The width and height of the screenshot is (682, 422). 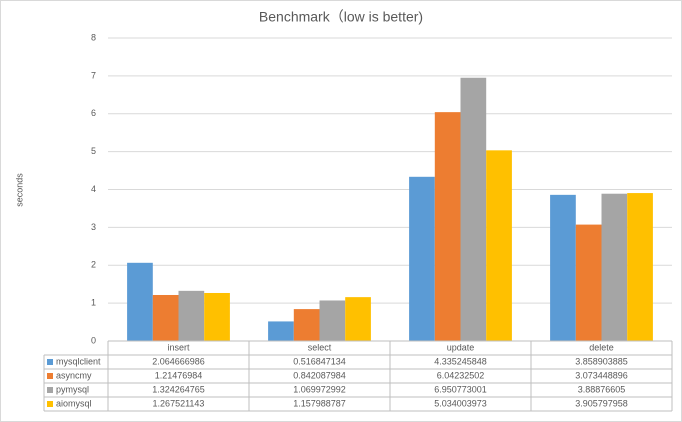 I want to click on table-cell: 1.069972992, so click(x=319, y=389).